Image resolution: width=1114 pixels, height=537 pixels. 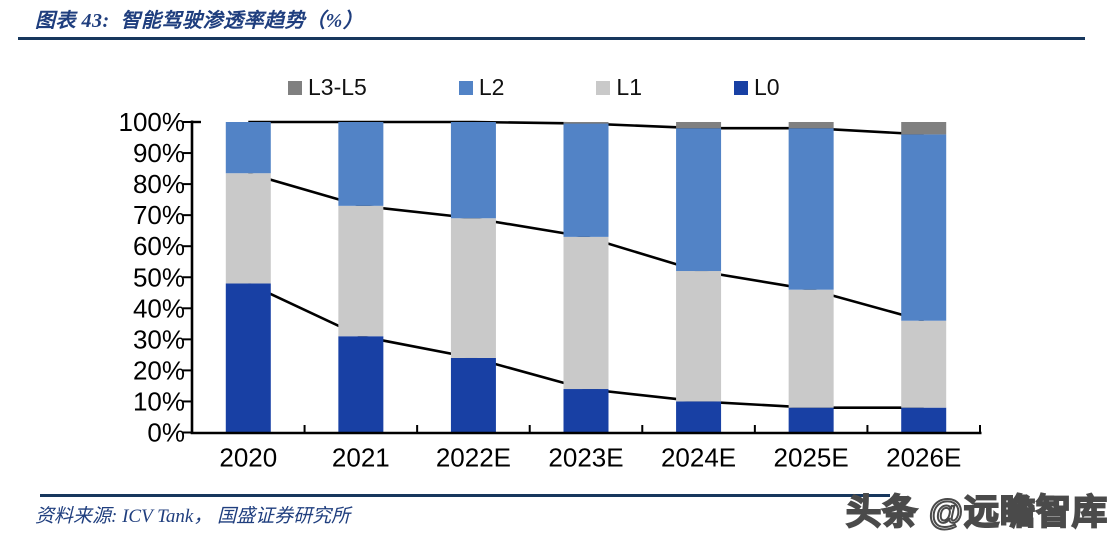 What do you see at coordinates (923, 458) in the screenshot?
I see `x-category-label: 2026E` at bounding box center [923, 458].